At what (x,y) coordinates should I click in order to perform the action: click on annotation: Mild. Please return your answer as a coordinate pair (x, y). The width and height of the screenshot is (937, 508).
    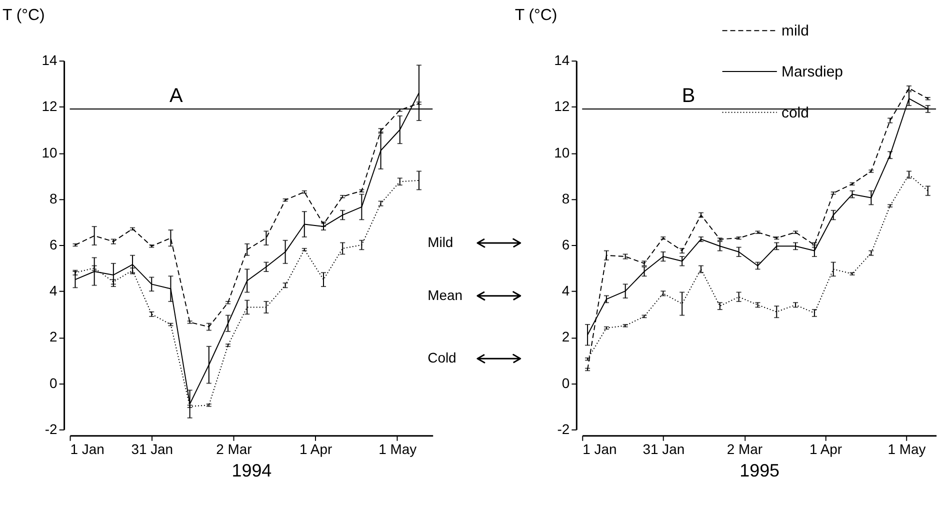
    Looking at the image, I should click on (441, 242).